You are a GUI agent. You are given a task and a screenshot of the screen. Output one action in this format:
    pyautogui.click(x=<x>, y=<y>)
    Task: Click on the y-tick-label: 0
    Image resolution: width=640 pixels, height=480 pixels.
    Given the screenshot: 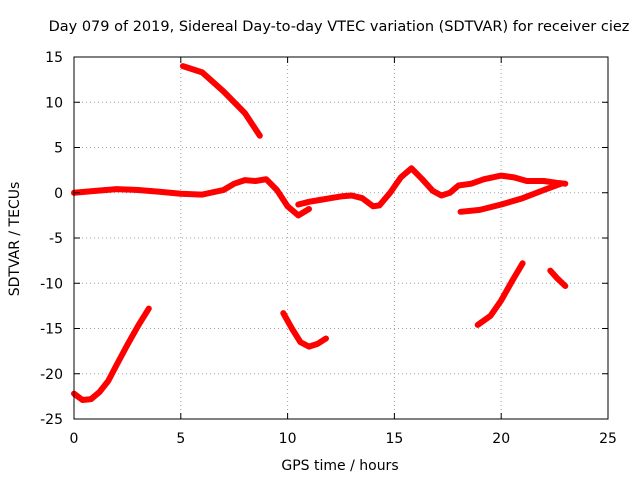 What is the action you would take?
    pyautogui.click(x=58, y=194)
    